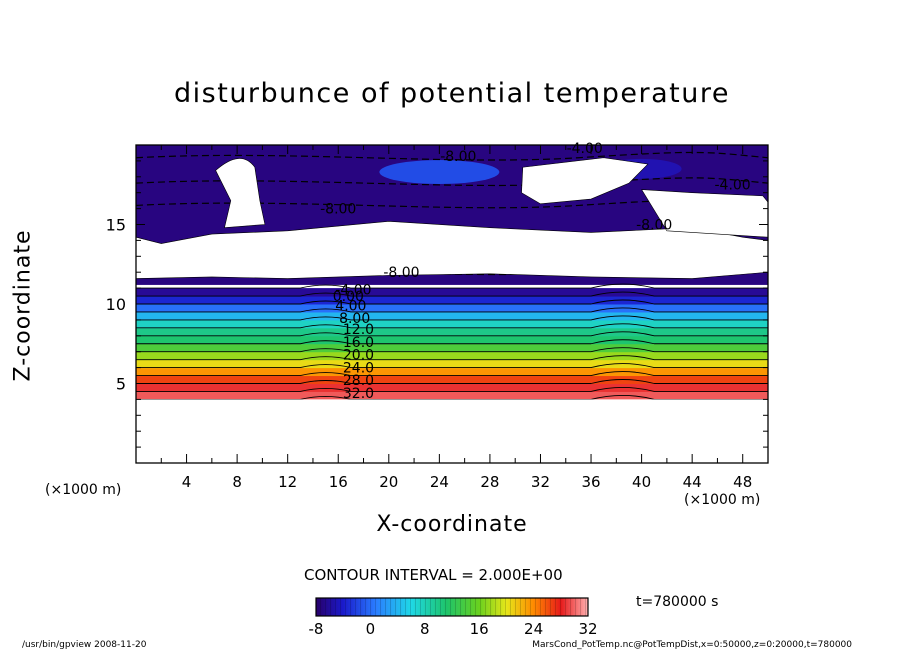 The height and width of the screenshot is (654, 904). What do you see at coordinates (677, 602) in the screenshot?
I see `time-label: t=780000 s` at bounding box center [677, 602].